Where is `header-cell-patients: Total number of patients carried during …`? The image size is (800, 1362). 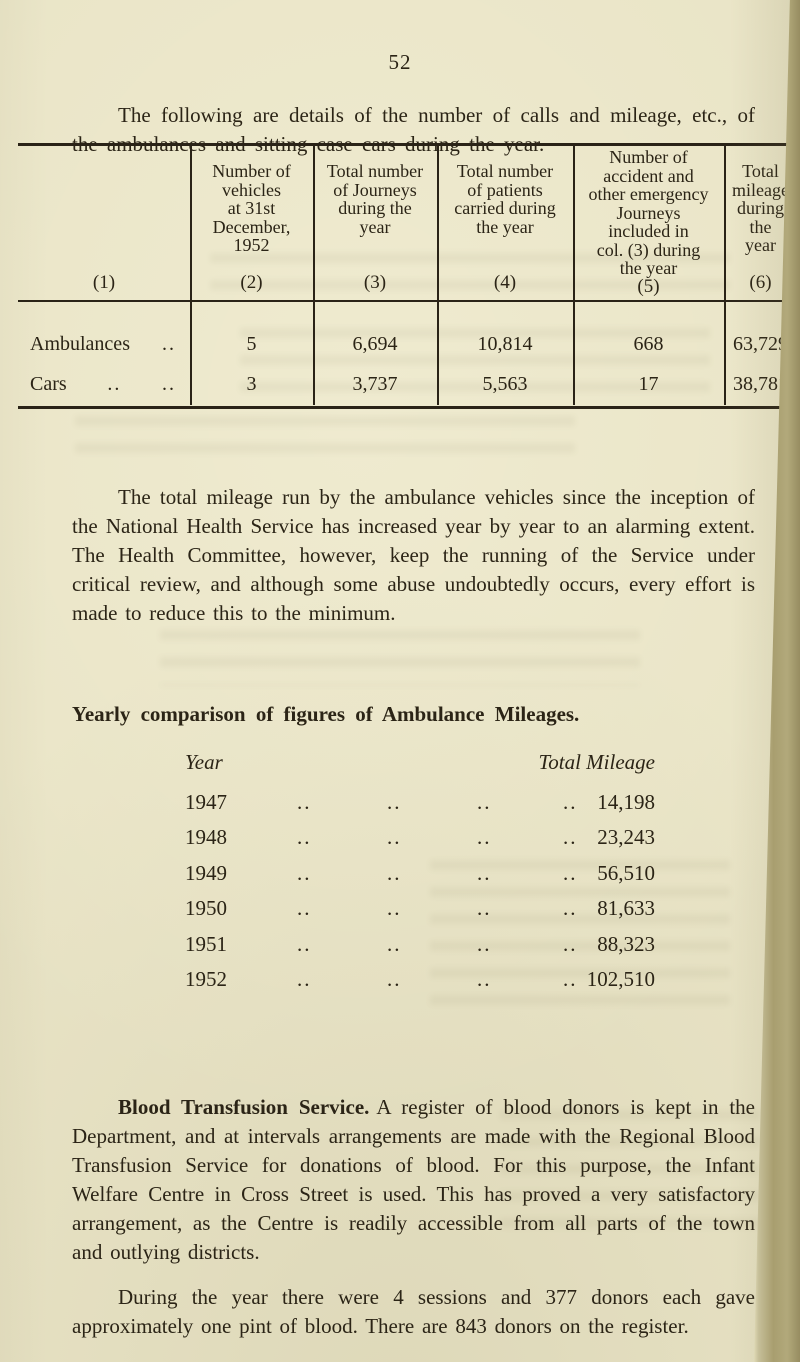 header-cell-patients: Total number of patients carried during … is located at coordinates (505, 223).